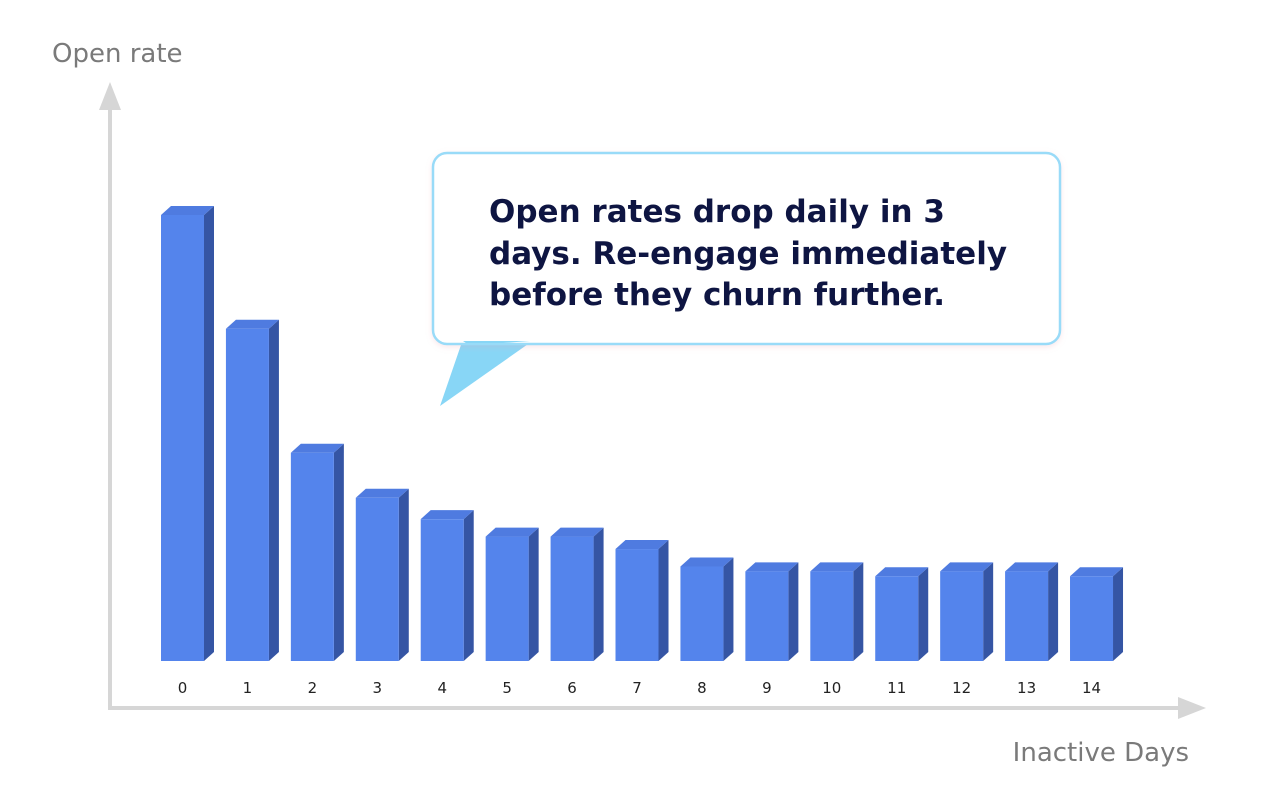  I want to click on x-tick-label: 5, so click(507, 688).